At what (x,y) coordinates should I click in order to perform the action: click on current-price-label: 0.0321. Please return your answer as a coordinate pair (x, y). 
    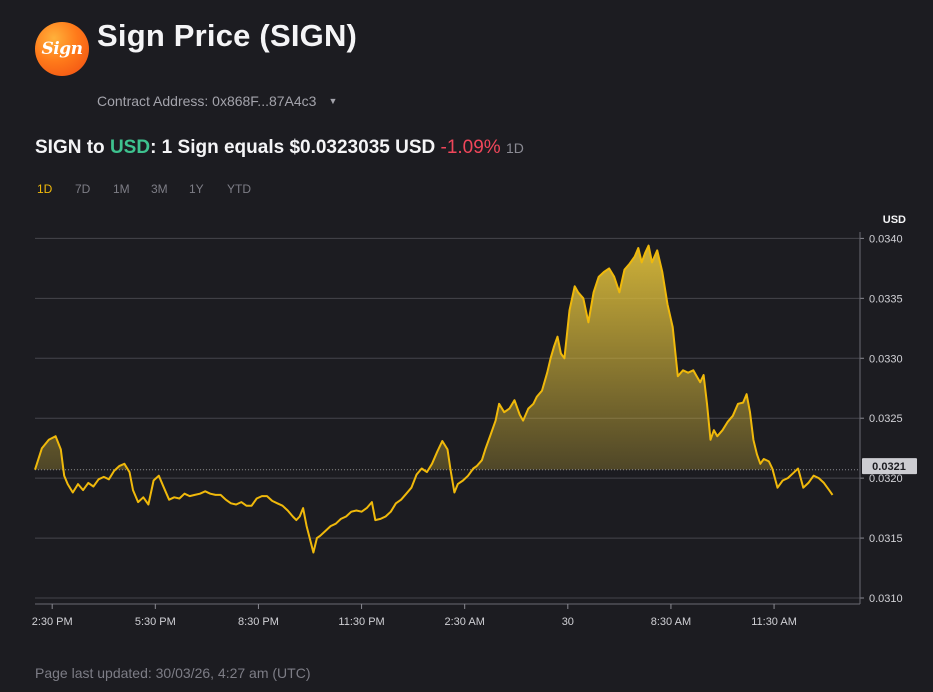
    Looking at the image, I should click on (889, 467).